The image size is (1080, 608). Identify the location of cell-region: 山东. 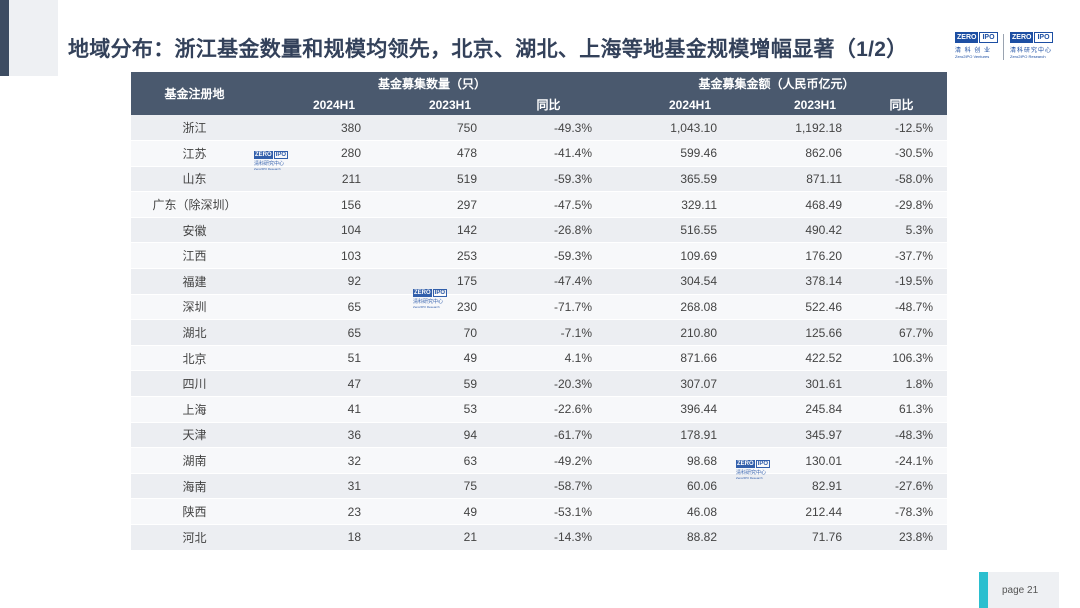
(194, 179).